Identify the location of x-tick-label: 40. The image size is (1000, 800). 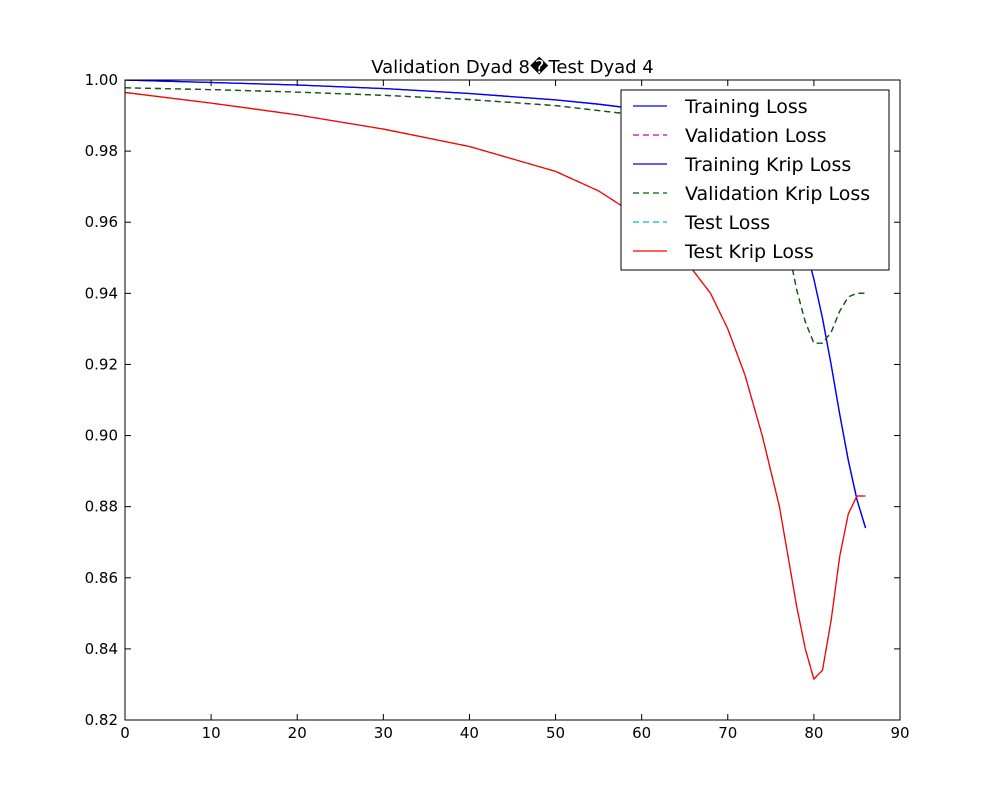
(469, 733).